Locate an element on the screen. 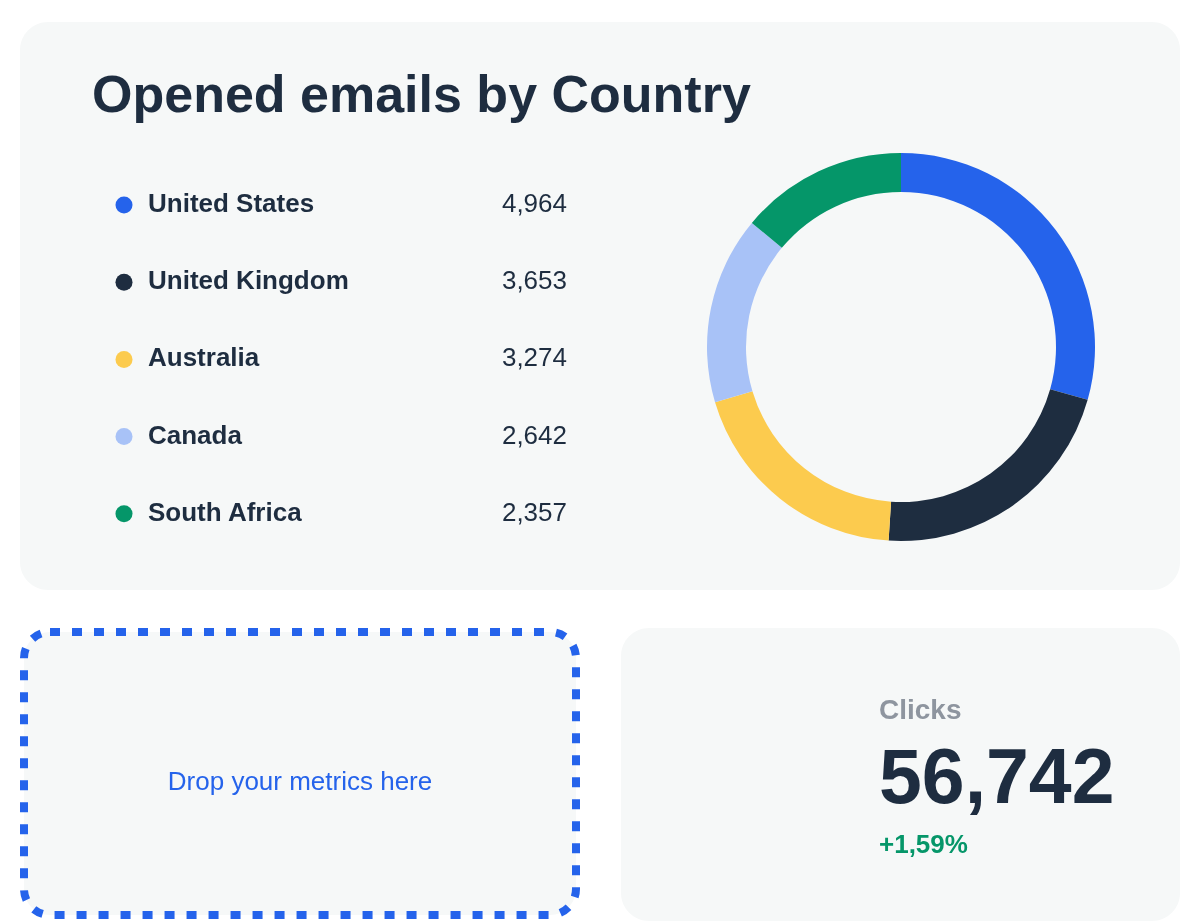 The image size is (1200, 923). data-label: 2,357 is located at coordinates (534, 511).